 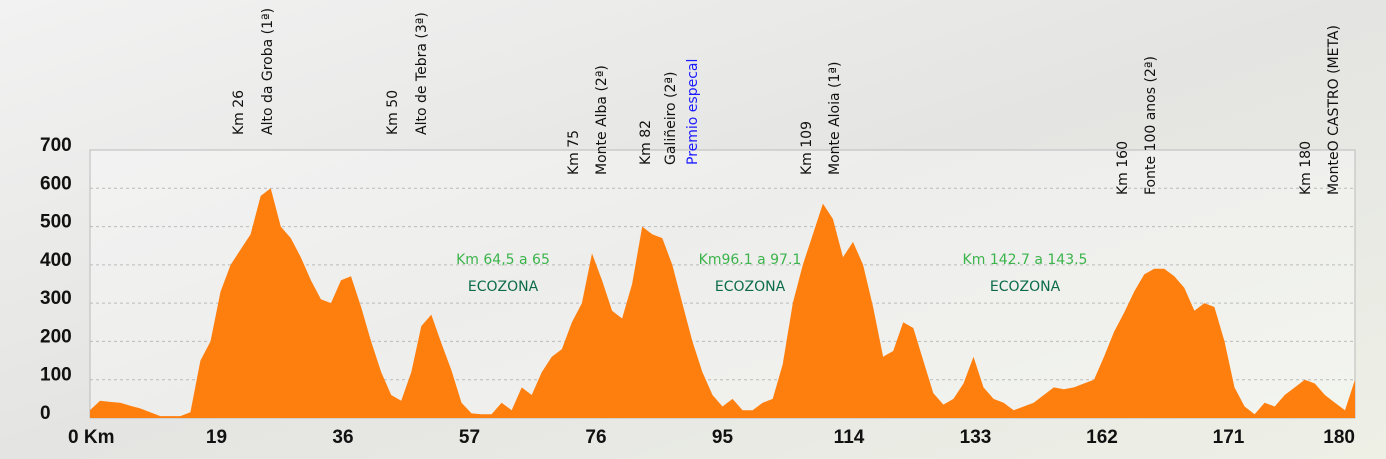 What do you see at coordinates (1306, 168) in the screenshot?
I see `climb-km: Km 180` at bounding box center [1306, 168].